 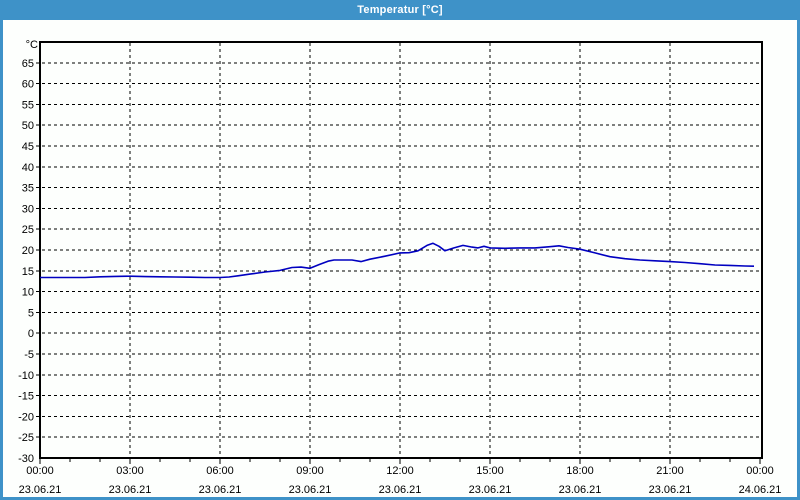 What do you see at coordinates (400, 471) in the screenshot?
I see `x-tick-time-label: 12:00` at bounding box center [400, 471].